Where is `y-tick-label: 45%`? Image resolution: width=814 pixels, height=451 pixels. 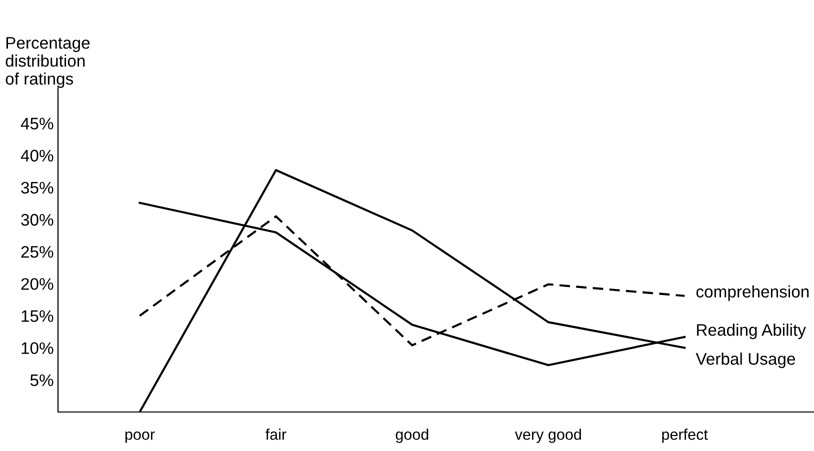 y-tick-label: 45% is located at coordinates (37, 124).